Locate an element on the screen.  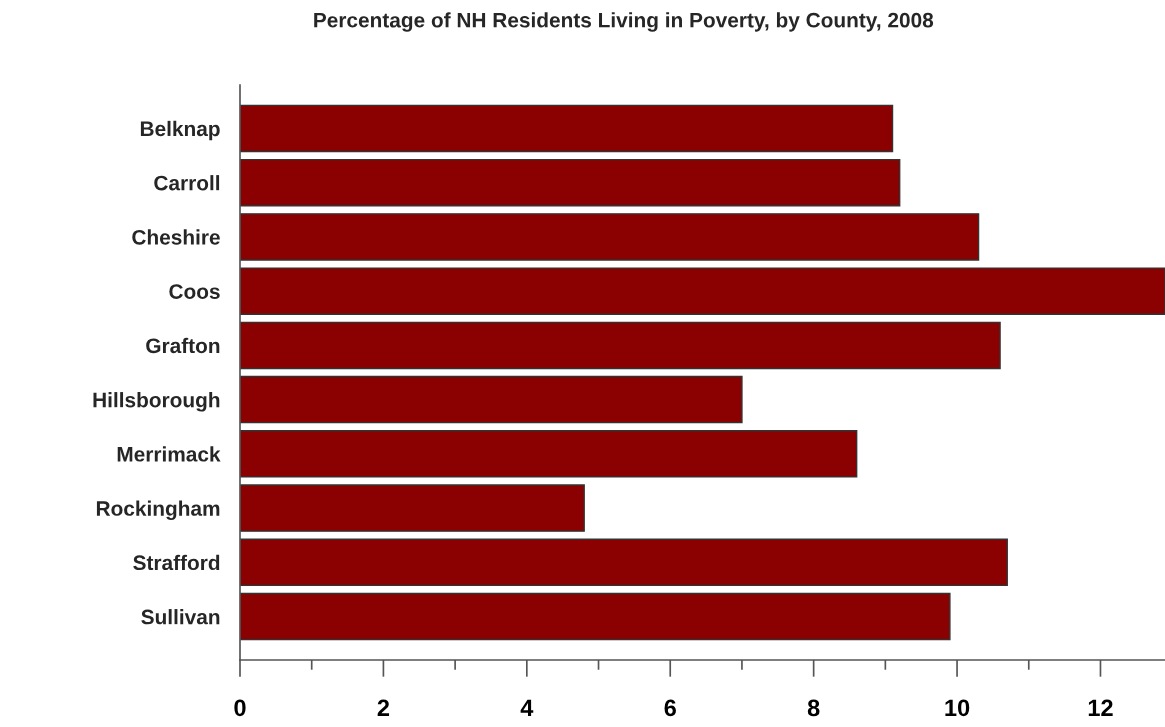
x-tick-label: 10 is located at coordinates (957, 708).